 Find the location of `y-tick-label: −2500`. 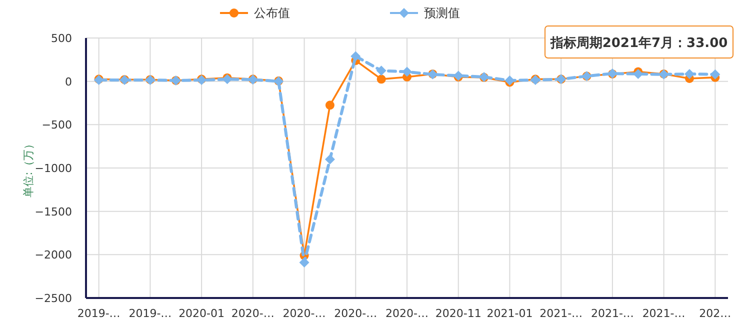

y-tick-label: −2500 is located at coordinates (53, 298).